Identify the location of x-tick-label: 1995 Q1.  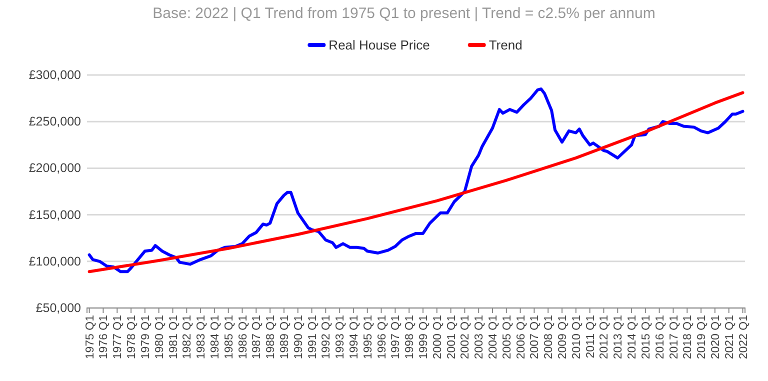
(368, 337).